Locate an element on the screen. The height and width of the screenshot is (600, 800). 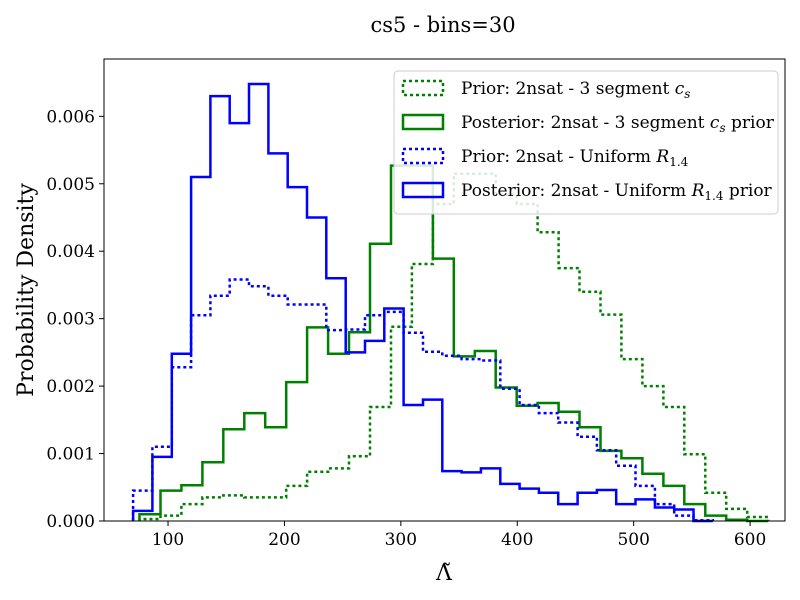
x-tick-label: 200 is located at coordinates (284, 540).